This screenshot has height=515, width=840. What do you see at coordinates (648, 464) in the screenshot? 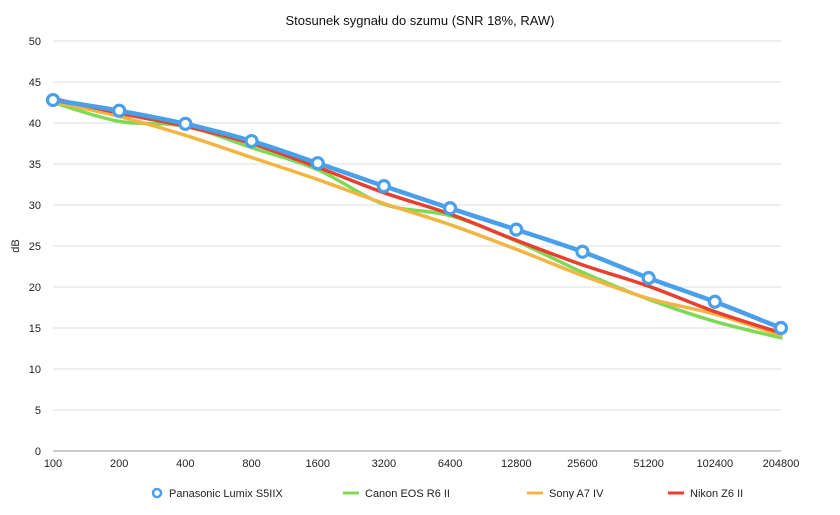
I see `x-tick-label: 51200` at bounding box center [648, 464].